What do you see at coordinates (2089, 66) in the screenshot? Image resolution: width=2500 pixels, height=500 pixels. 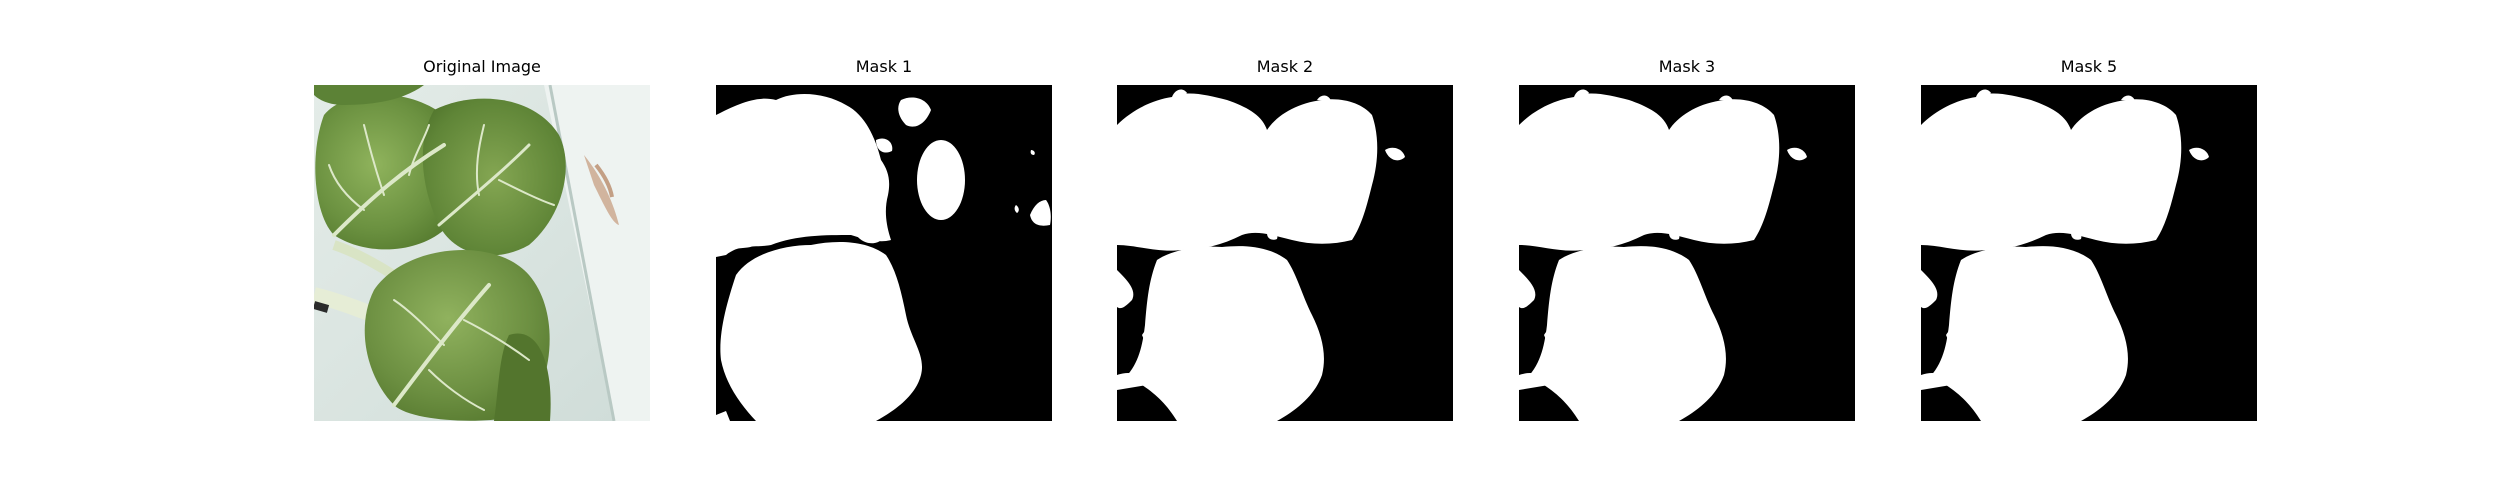 I see `panel-title: Mask 5` at bounding box center [2089, 66].